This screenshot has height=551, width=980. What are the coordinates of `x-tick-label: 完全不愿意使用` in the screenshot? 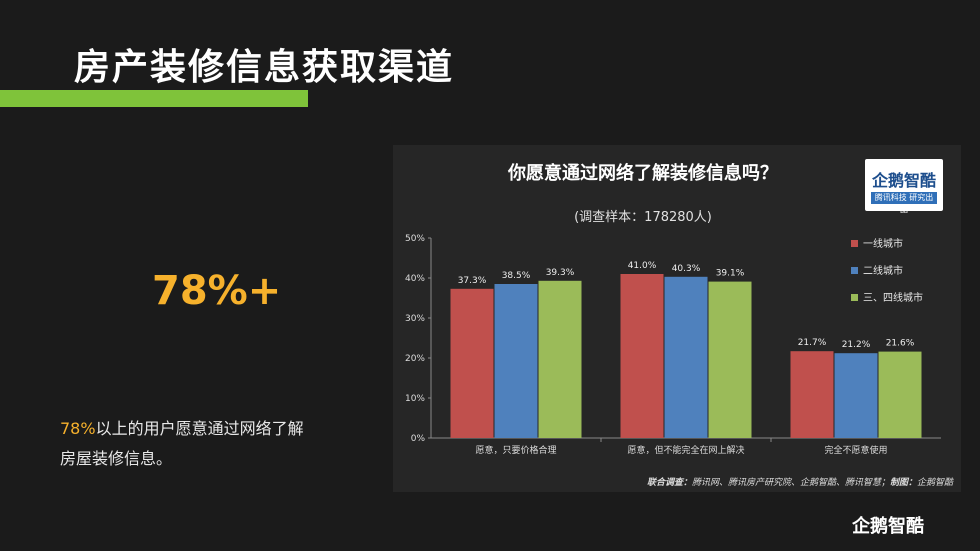 It's located at (855, 450).